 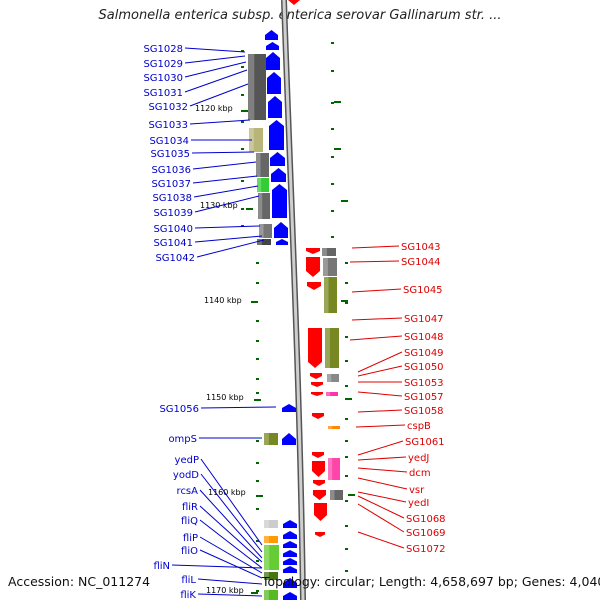 I want to click on forward-gene-label: SG1036, so click(x=171, y=170).